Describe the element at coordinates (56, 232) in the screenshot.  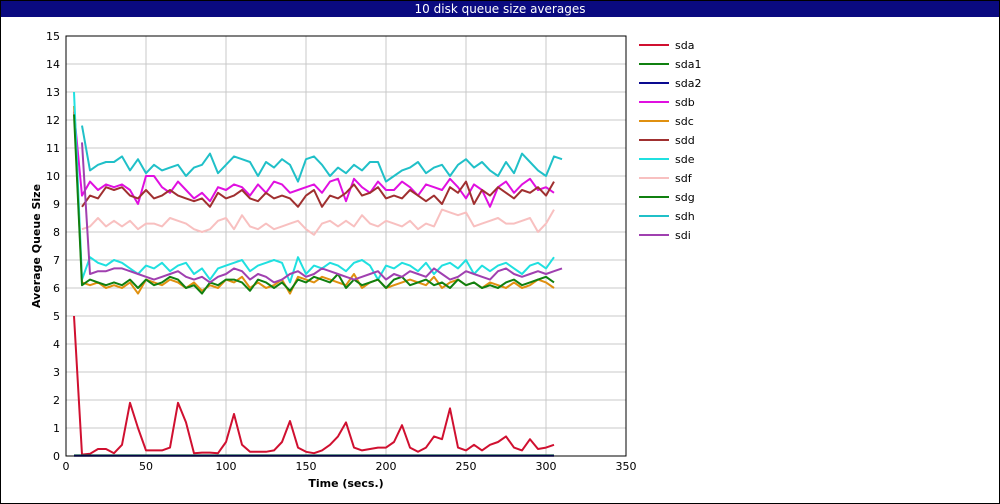
I see `y-tick-label: 8` at that location.